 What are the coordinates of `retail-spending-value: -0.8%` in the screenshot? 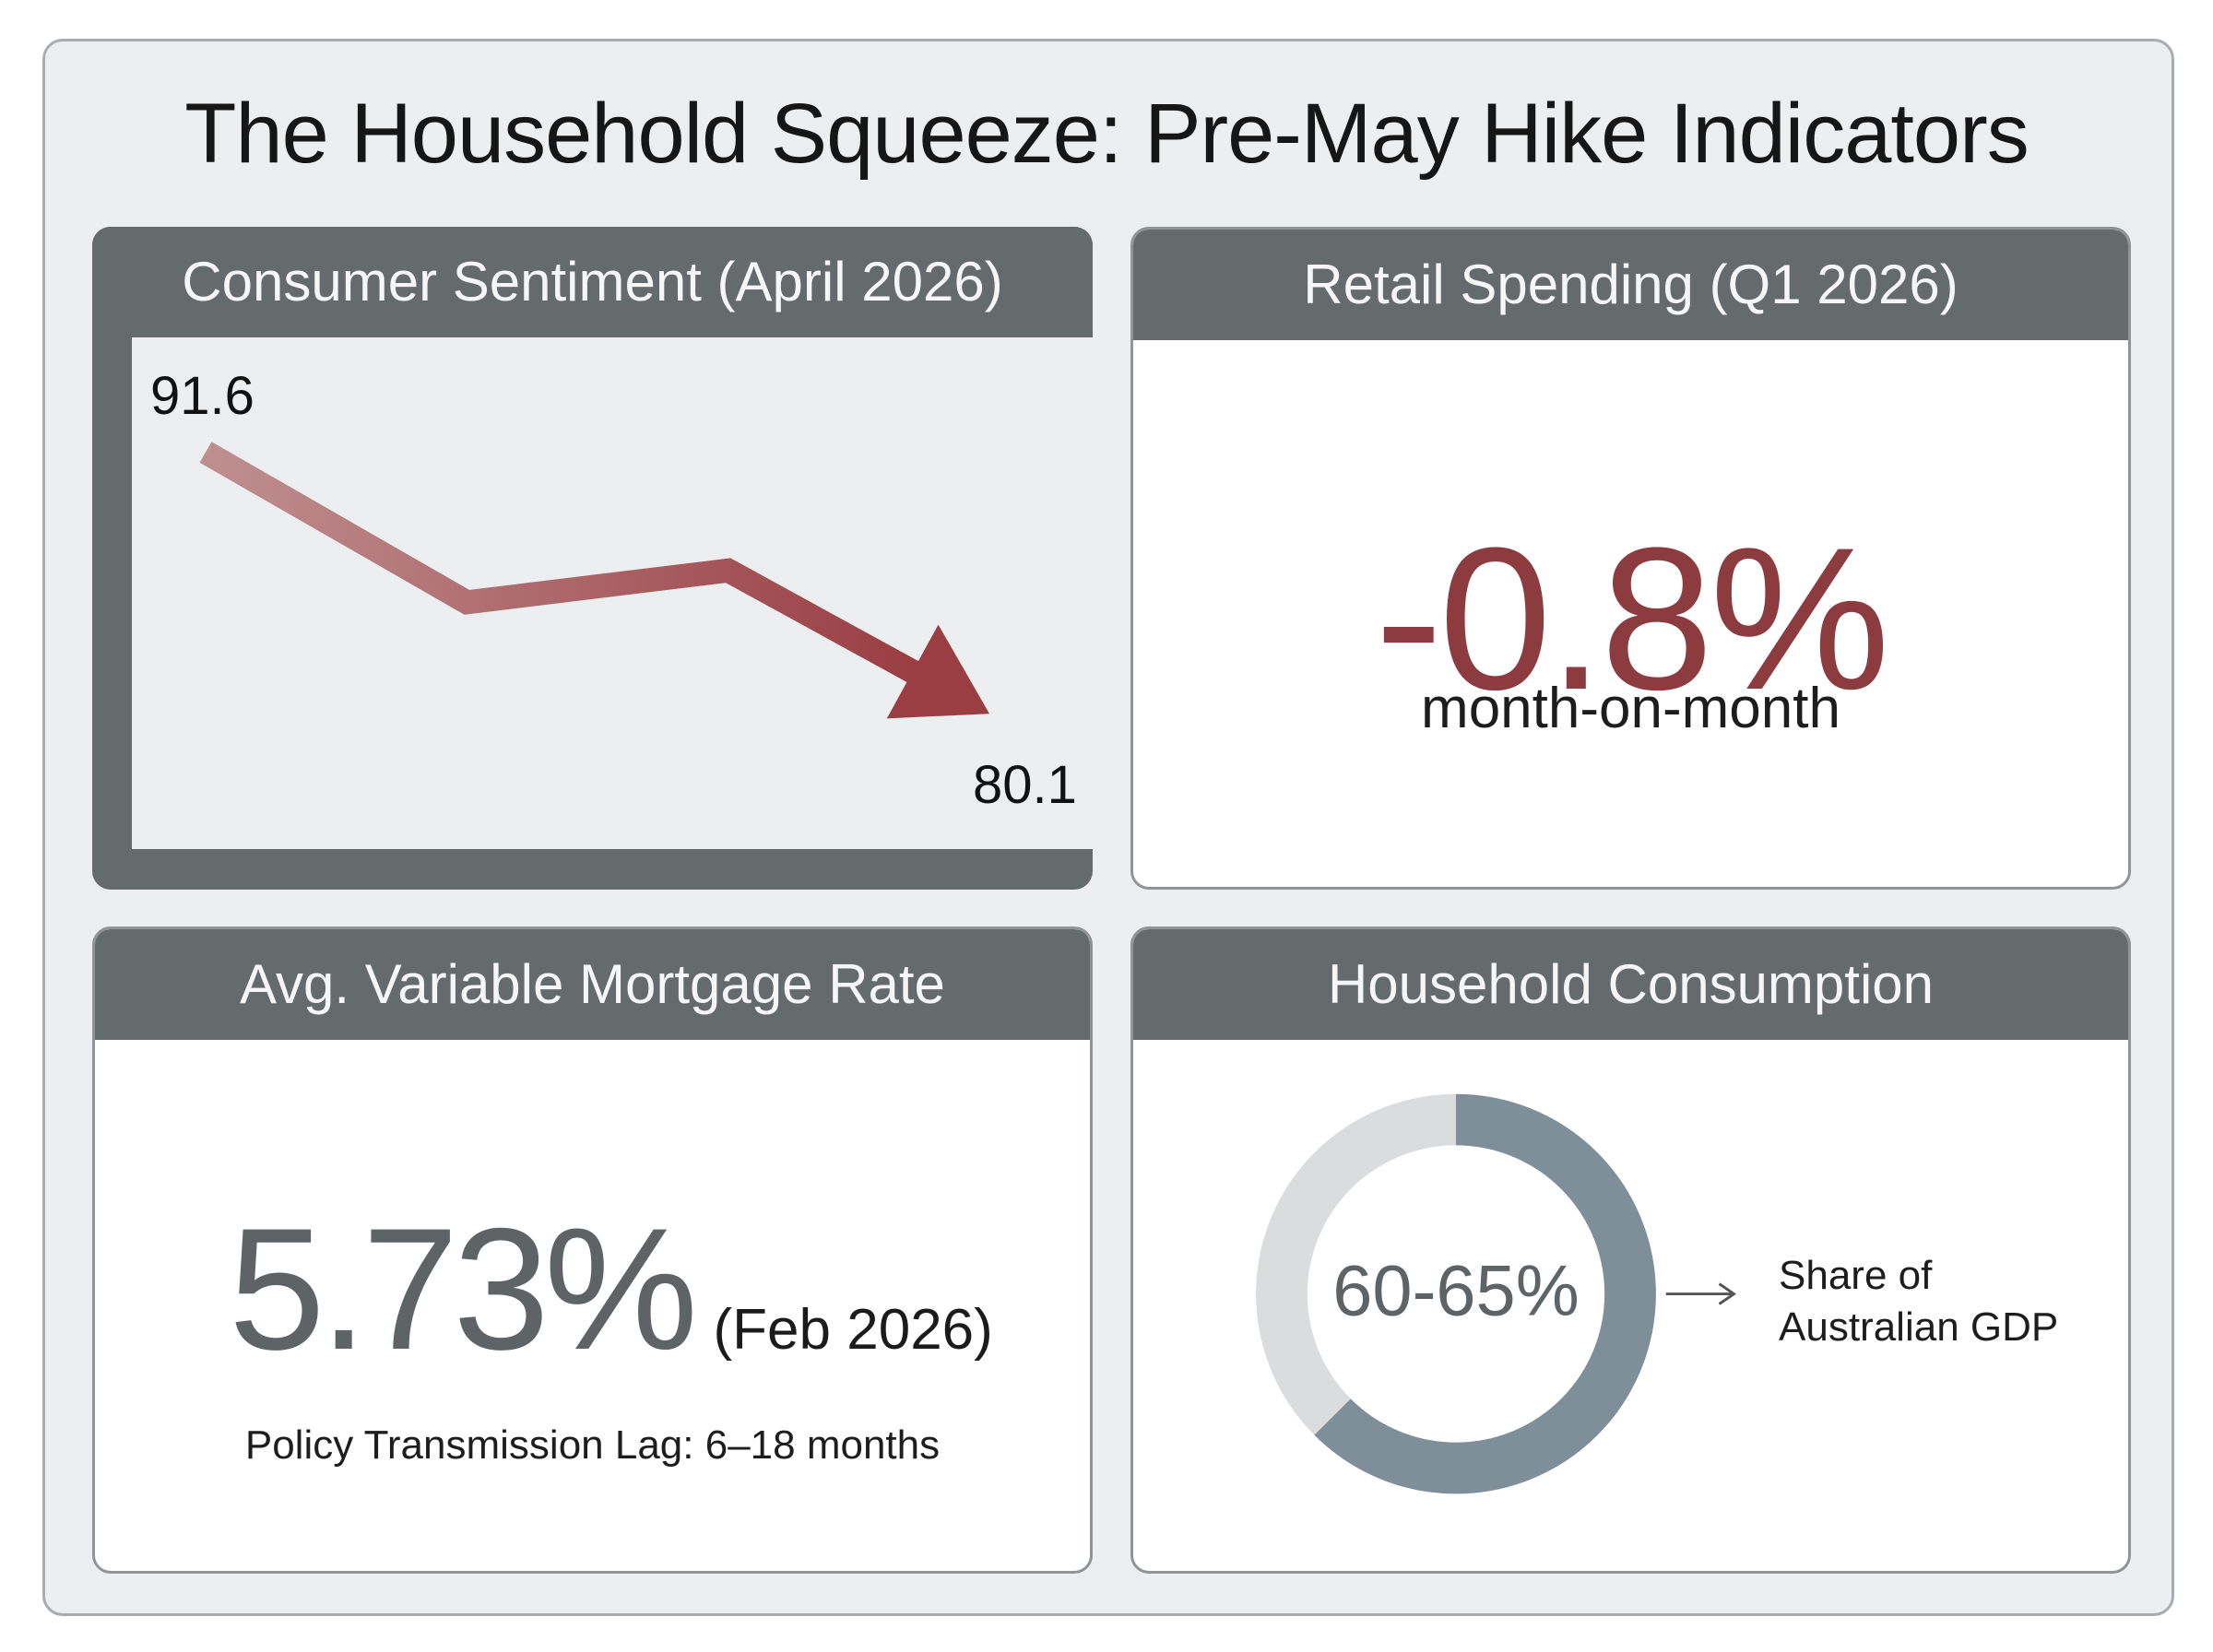 It's located at (1632, 618).